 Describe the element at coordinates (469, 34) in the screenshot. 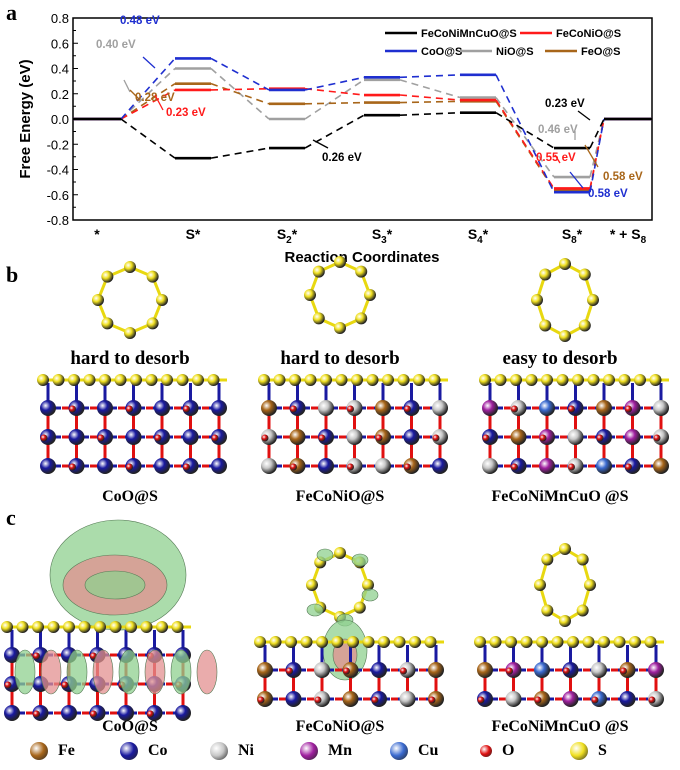

I see `legend-label: FeCoNiMnCuO@S` at that location.